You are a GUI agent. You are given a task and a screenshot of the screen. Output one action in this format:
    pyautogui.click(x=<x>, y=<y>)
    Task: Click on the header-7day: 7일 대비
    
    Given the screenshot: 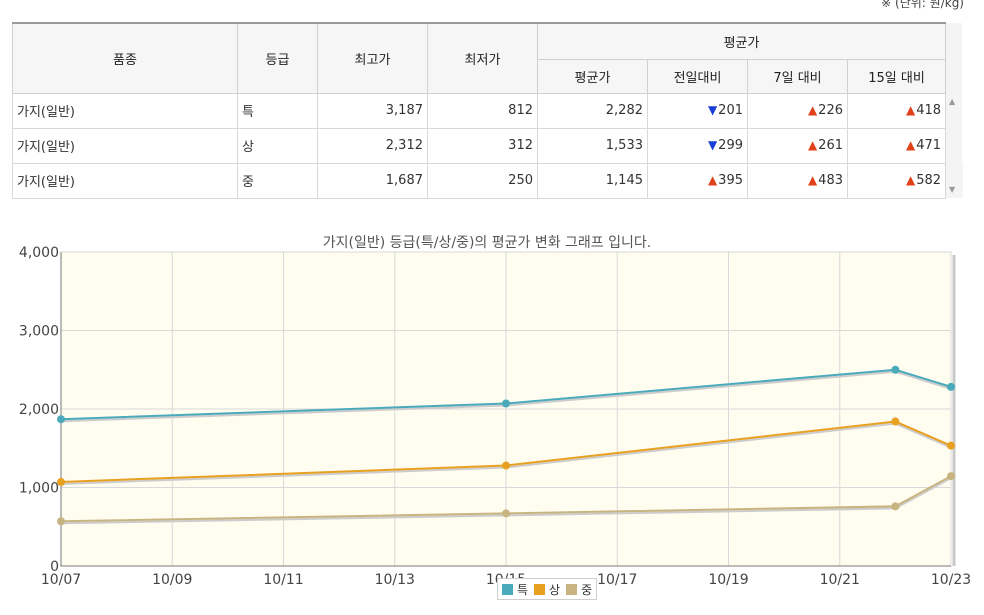 What is the action you would take?
    pyautogui.click(x=797, y=76)
    